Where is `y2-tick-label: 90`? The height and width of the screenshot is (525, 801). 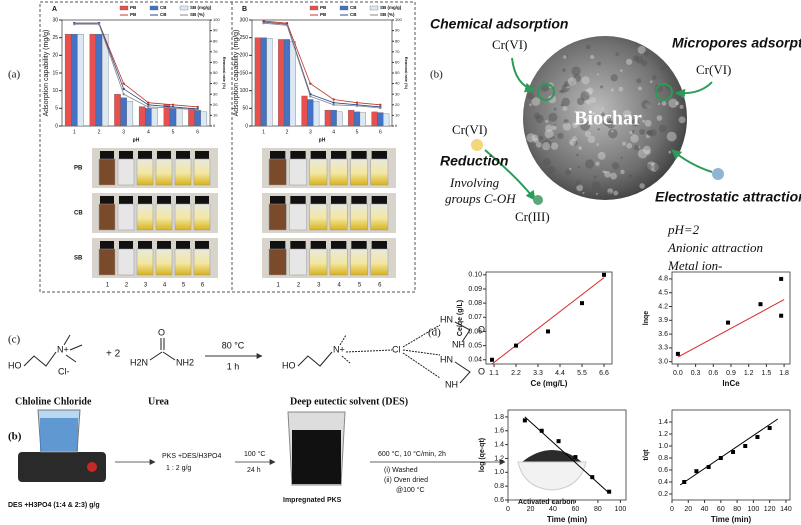 y2-tick-label: 90 is located at coordinates (397, 30).